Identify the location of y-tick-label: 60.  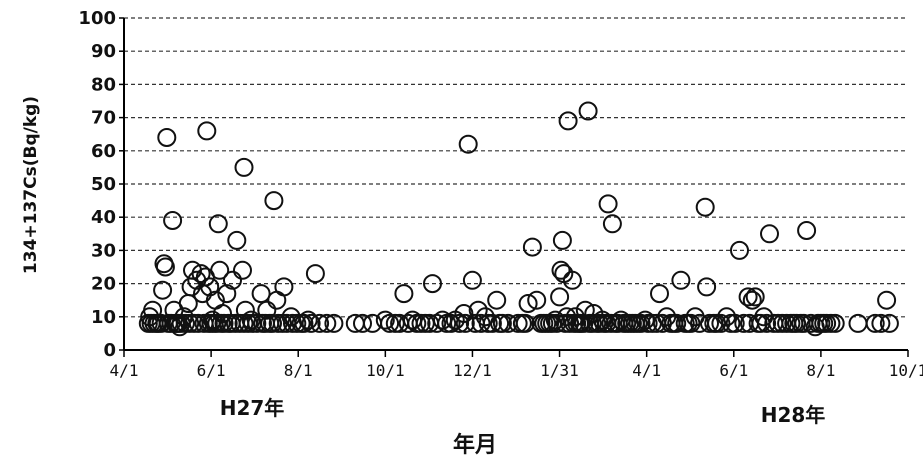
(103, 151).